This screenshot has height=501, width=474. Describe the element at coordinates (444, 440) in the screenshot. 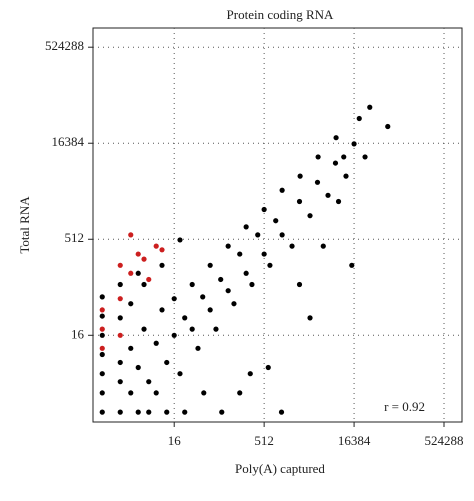

I see `x-tick-label: 524288` at that location.